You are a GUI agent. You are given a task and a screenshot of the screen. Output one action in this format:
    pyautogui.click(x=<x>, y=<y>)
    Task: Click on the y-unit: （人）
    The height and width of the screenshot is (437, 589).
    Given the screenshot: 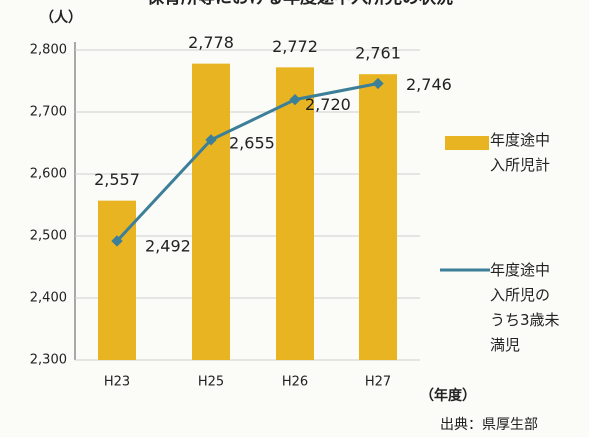 What is the action you would take?
    pyautogui.click(x=61, y=17)
    